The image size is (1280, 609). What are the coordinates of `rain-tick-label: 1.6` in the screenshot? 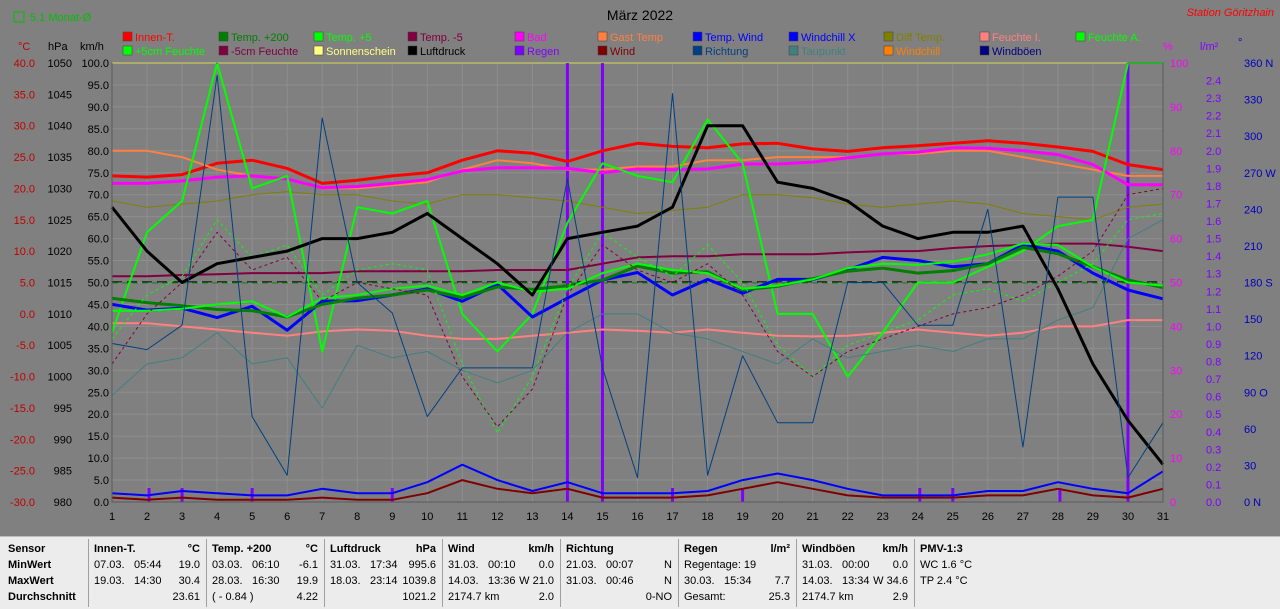 It's located at (1213, 222).